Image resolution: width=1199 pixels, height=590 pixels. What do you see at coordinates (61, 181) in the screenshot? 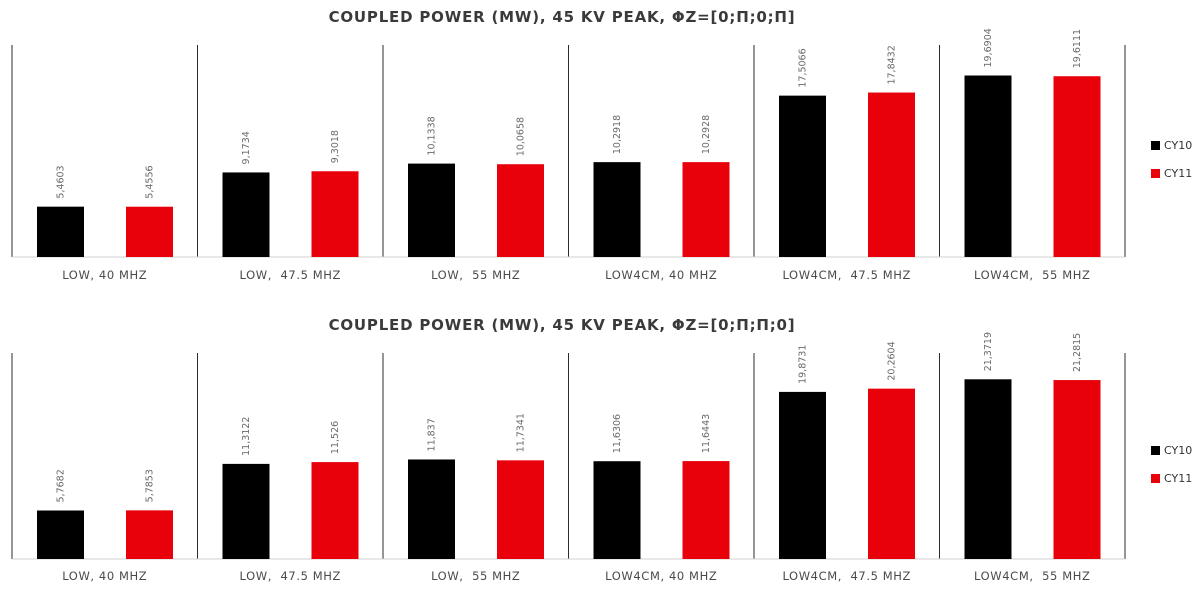
I see `data-label: 5,4603` at bounding box center [61, 181].